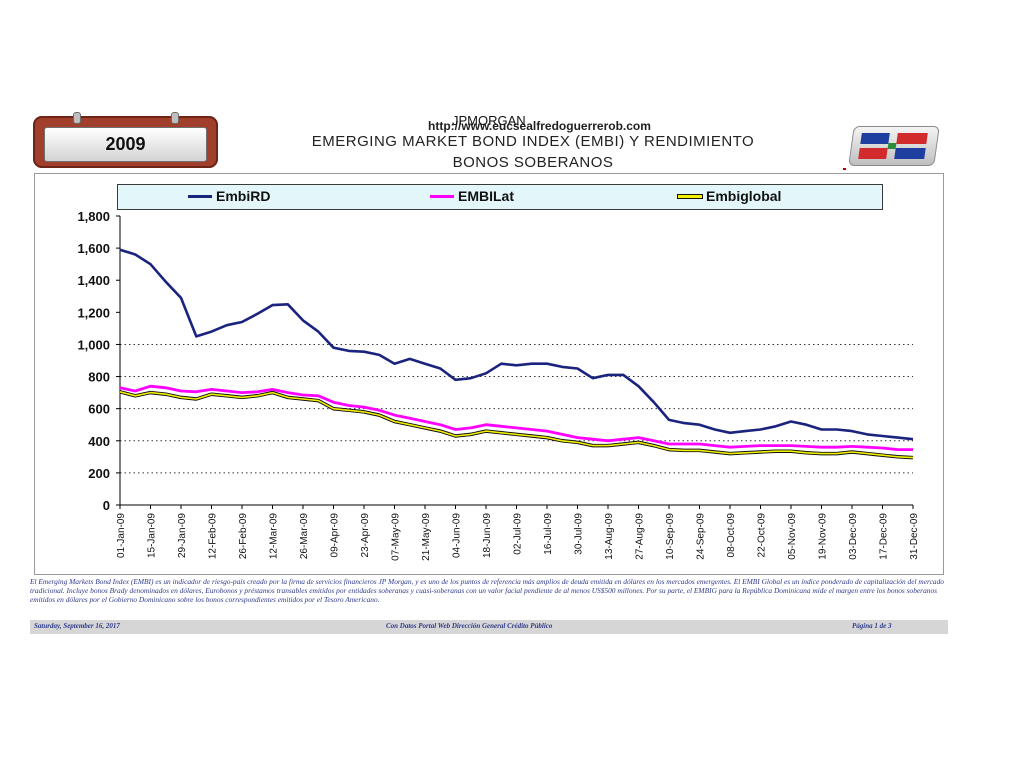 This screenshot has height=768, width=1024. I want to click on legend-item-embird: EmbiRD, so click(229, 196).